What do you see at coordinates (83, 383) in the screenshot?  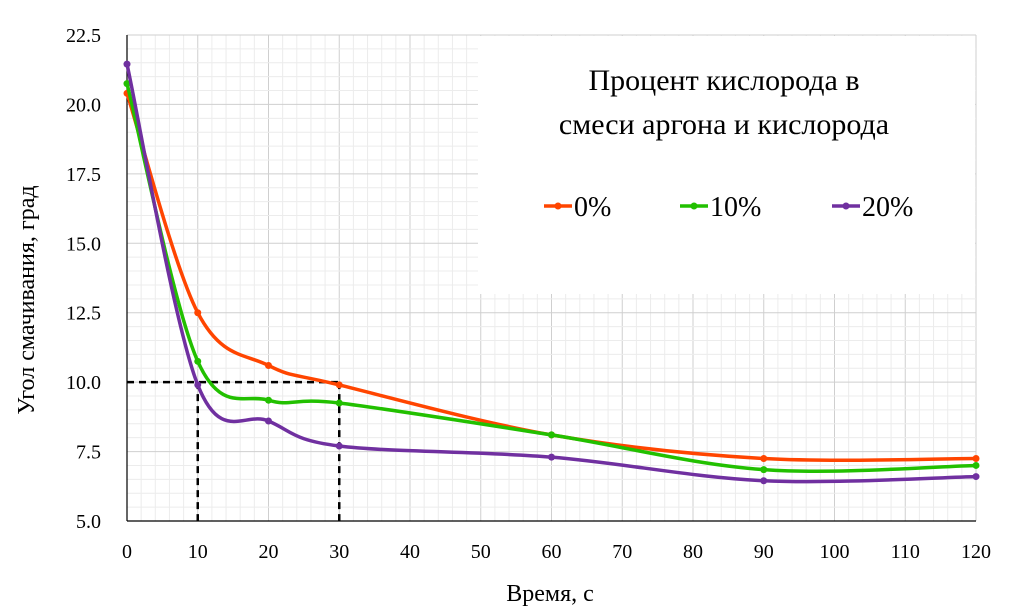 I see `y-tick-label: 10.0` at bounding box center [83, 383].